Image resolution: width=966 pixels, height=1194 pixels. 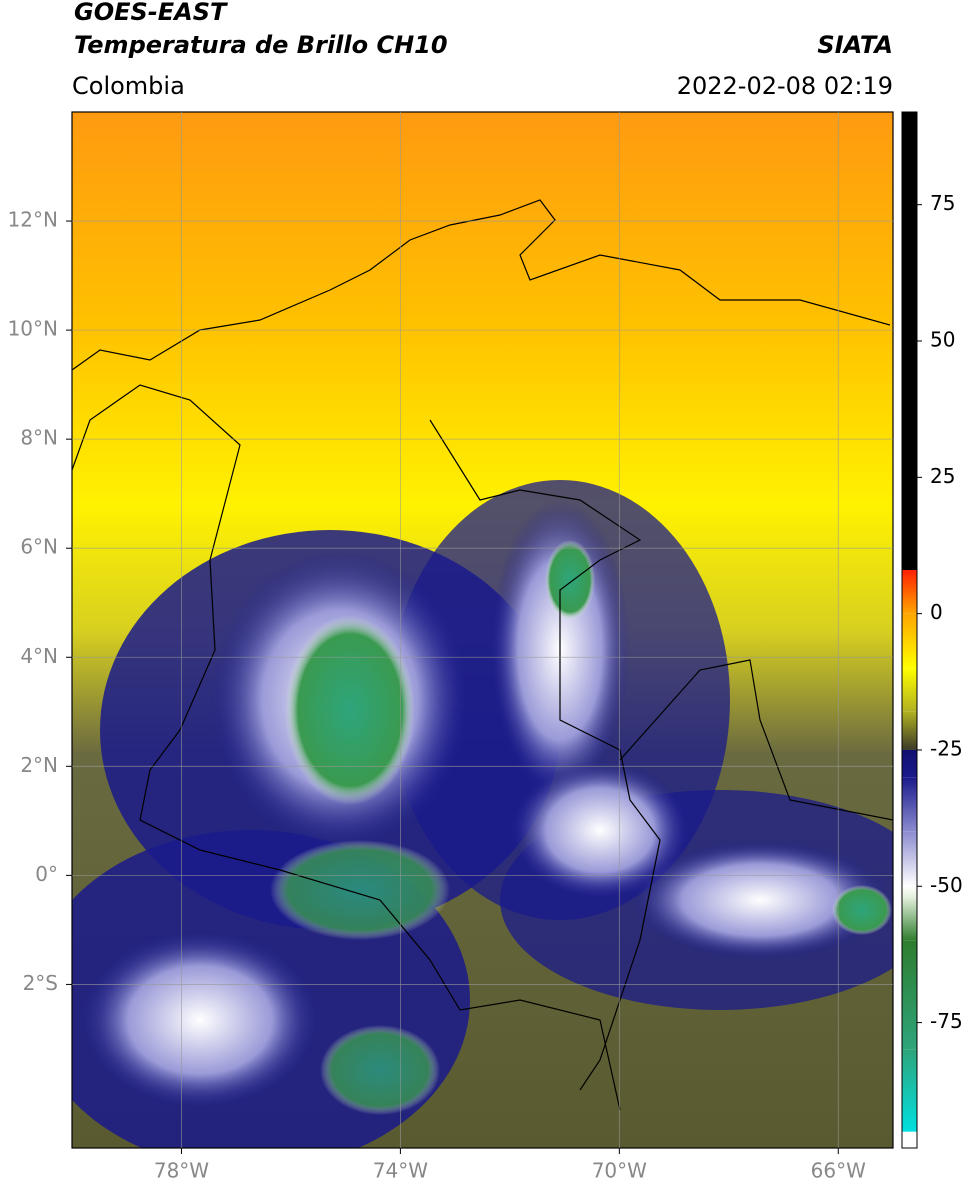 What do you see at coordinates (46, 874) in the screenshot?
I see `lat-label: 0°` at bounding box center [46, 874].